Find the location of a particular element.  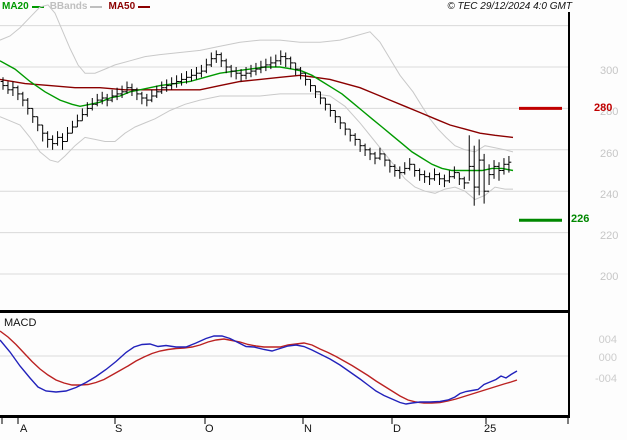

macd-axis-label-000: 000 is located at coordinates (607, 358).